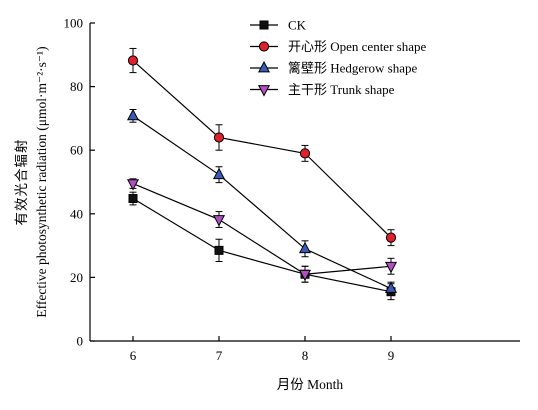 Image resolution: width=538 pixels, height=410 pixels. Describe the element at coordinates (76, 277) in the screenshot. I see `y-tick-label: 20` at that location.